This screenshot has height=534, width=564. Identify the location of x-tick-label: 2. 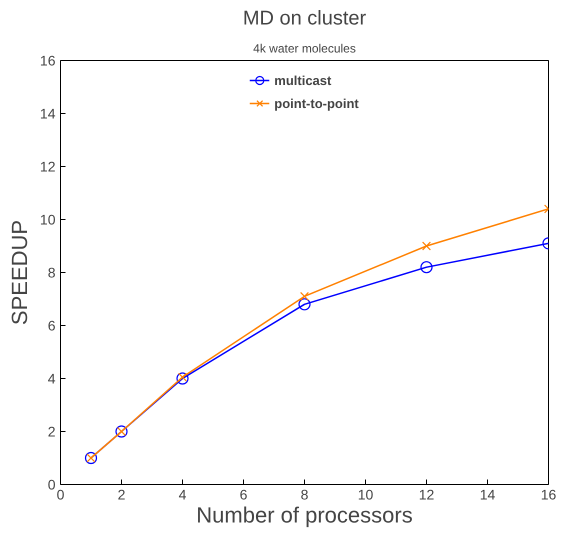
(122, 494).